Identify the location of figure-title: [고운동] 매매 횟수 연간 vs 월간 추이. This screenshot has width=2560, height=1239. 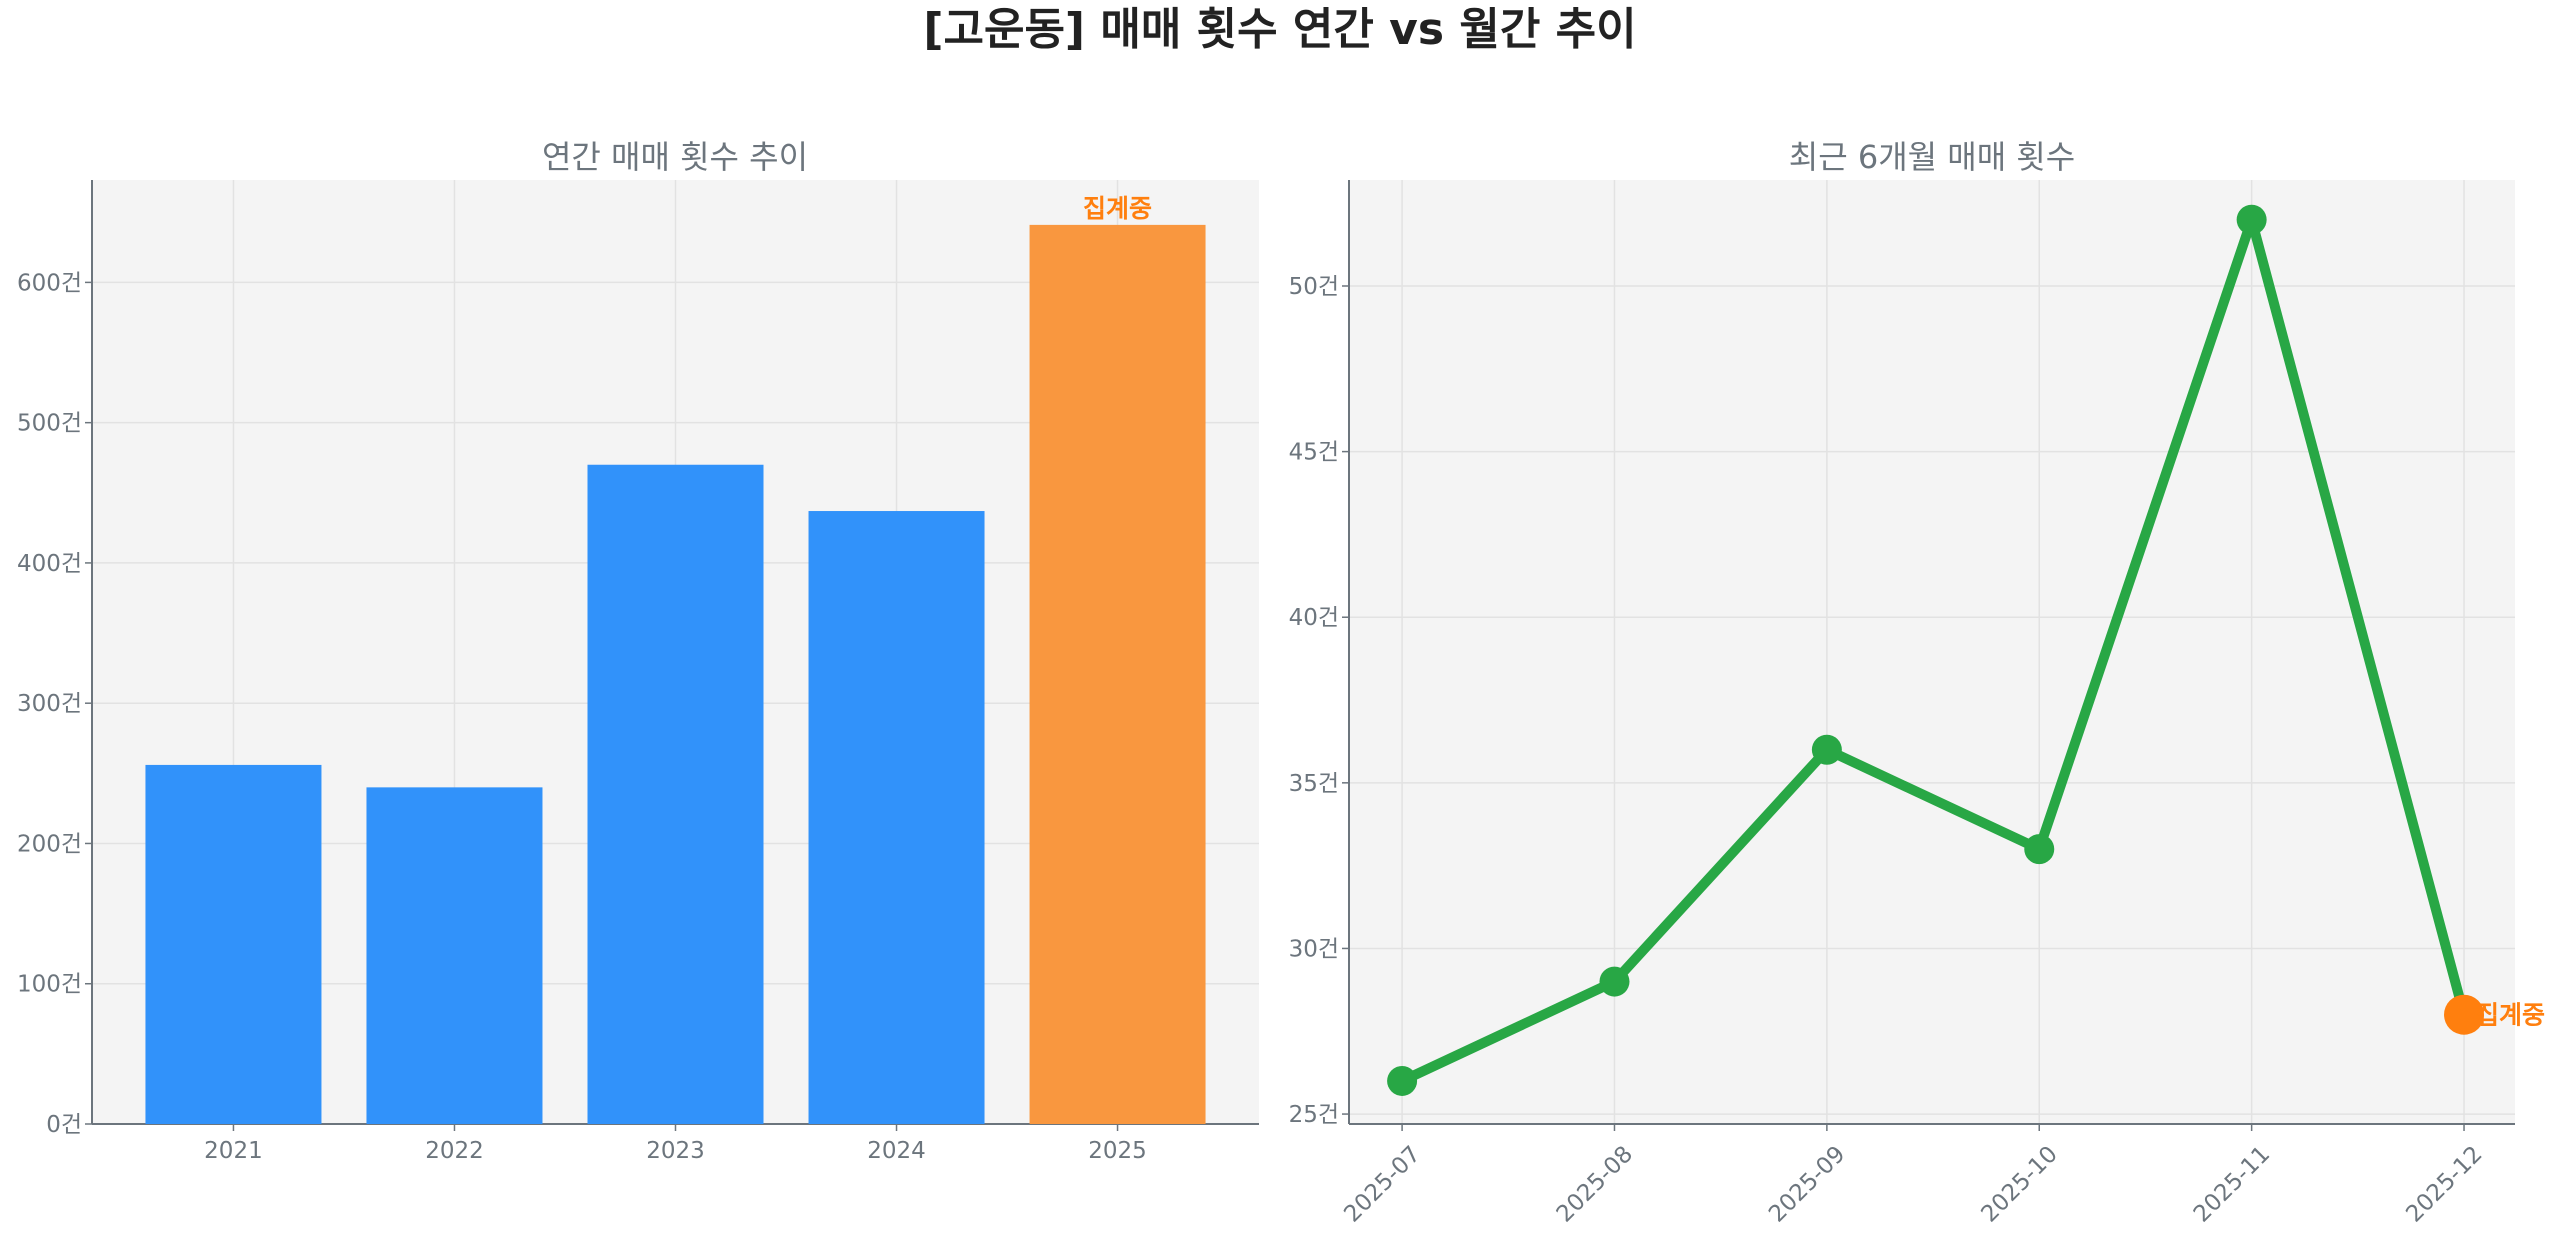
(1279, 29).